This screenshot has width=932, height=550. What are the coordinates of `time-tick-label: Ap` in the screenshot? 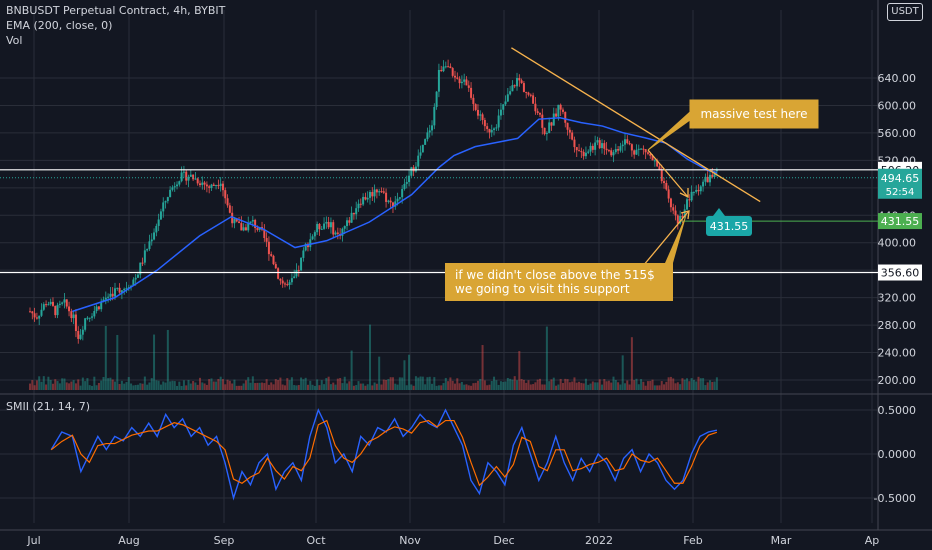 It's located at (872, 540).